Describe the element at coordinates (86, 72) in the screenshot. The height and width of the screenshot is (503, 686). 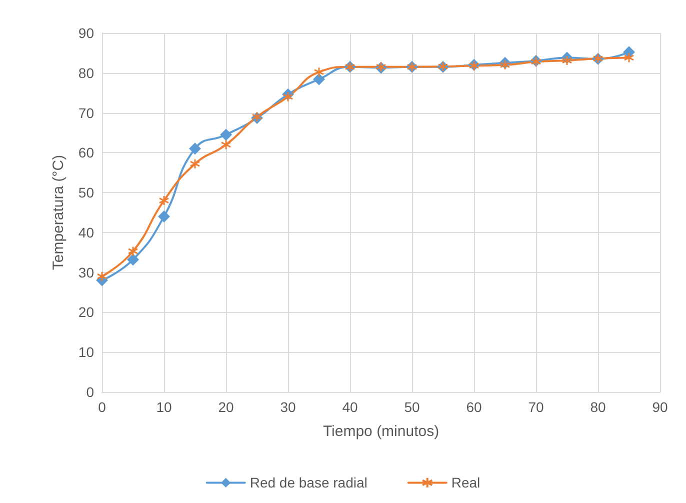
I see `y-tick-label: 80` at that location.